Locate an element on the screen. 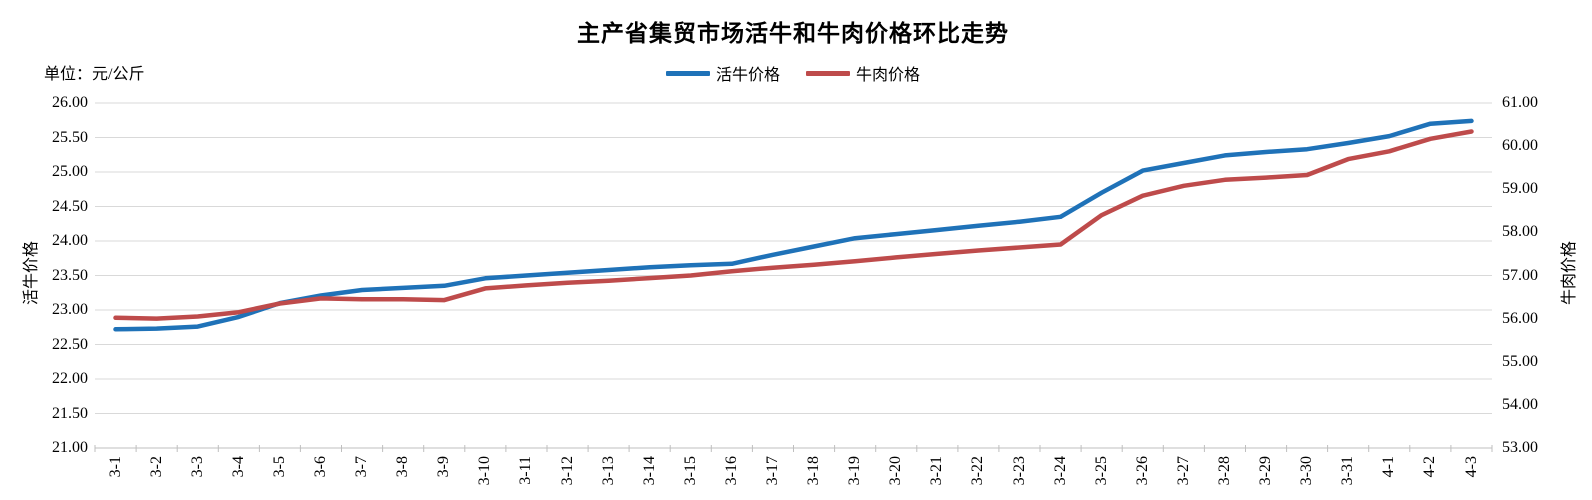  x-axis-tick-label: 3-1 is located at coordinates (115, 467).